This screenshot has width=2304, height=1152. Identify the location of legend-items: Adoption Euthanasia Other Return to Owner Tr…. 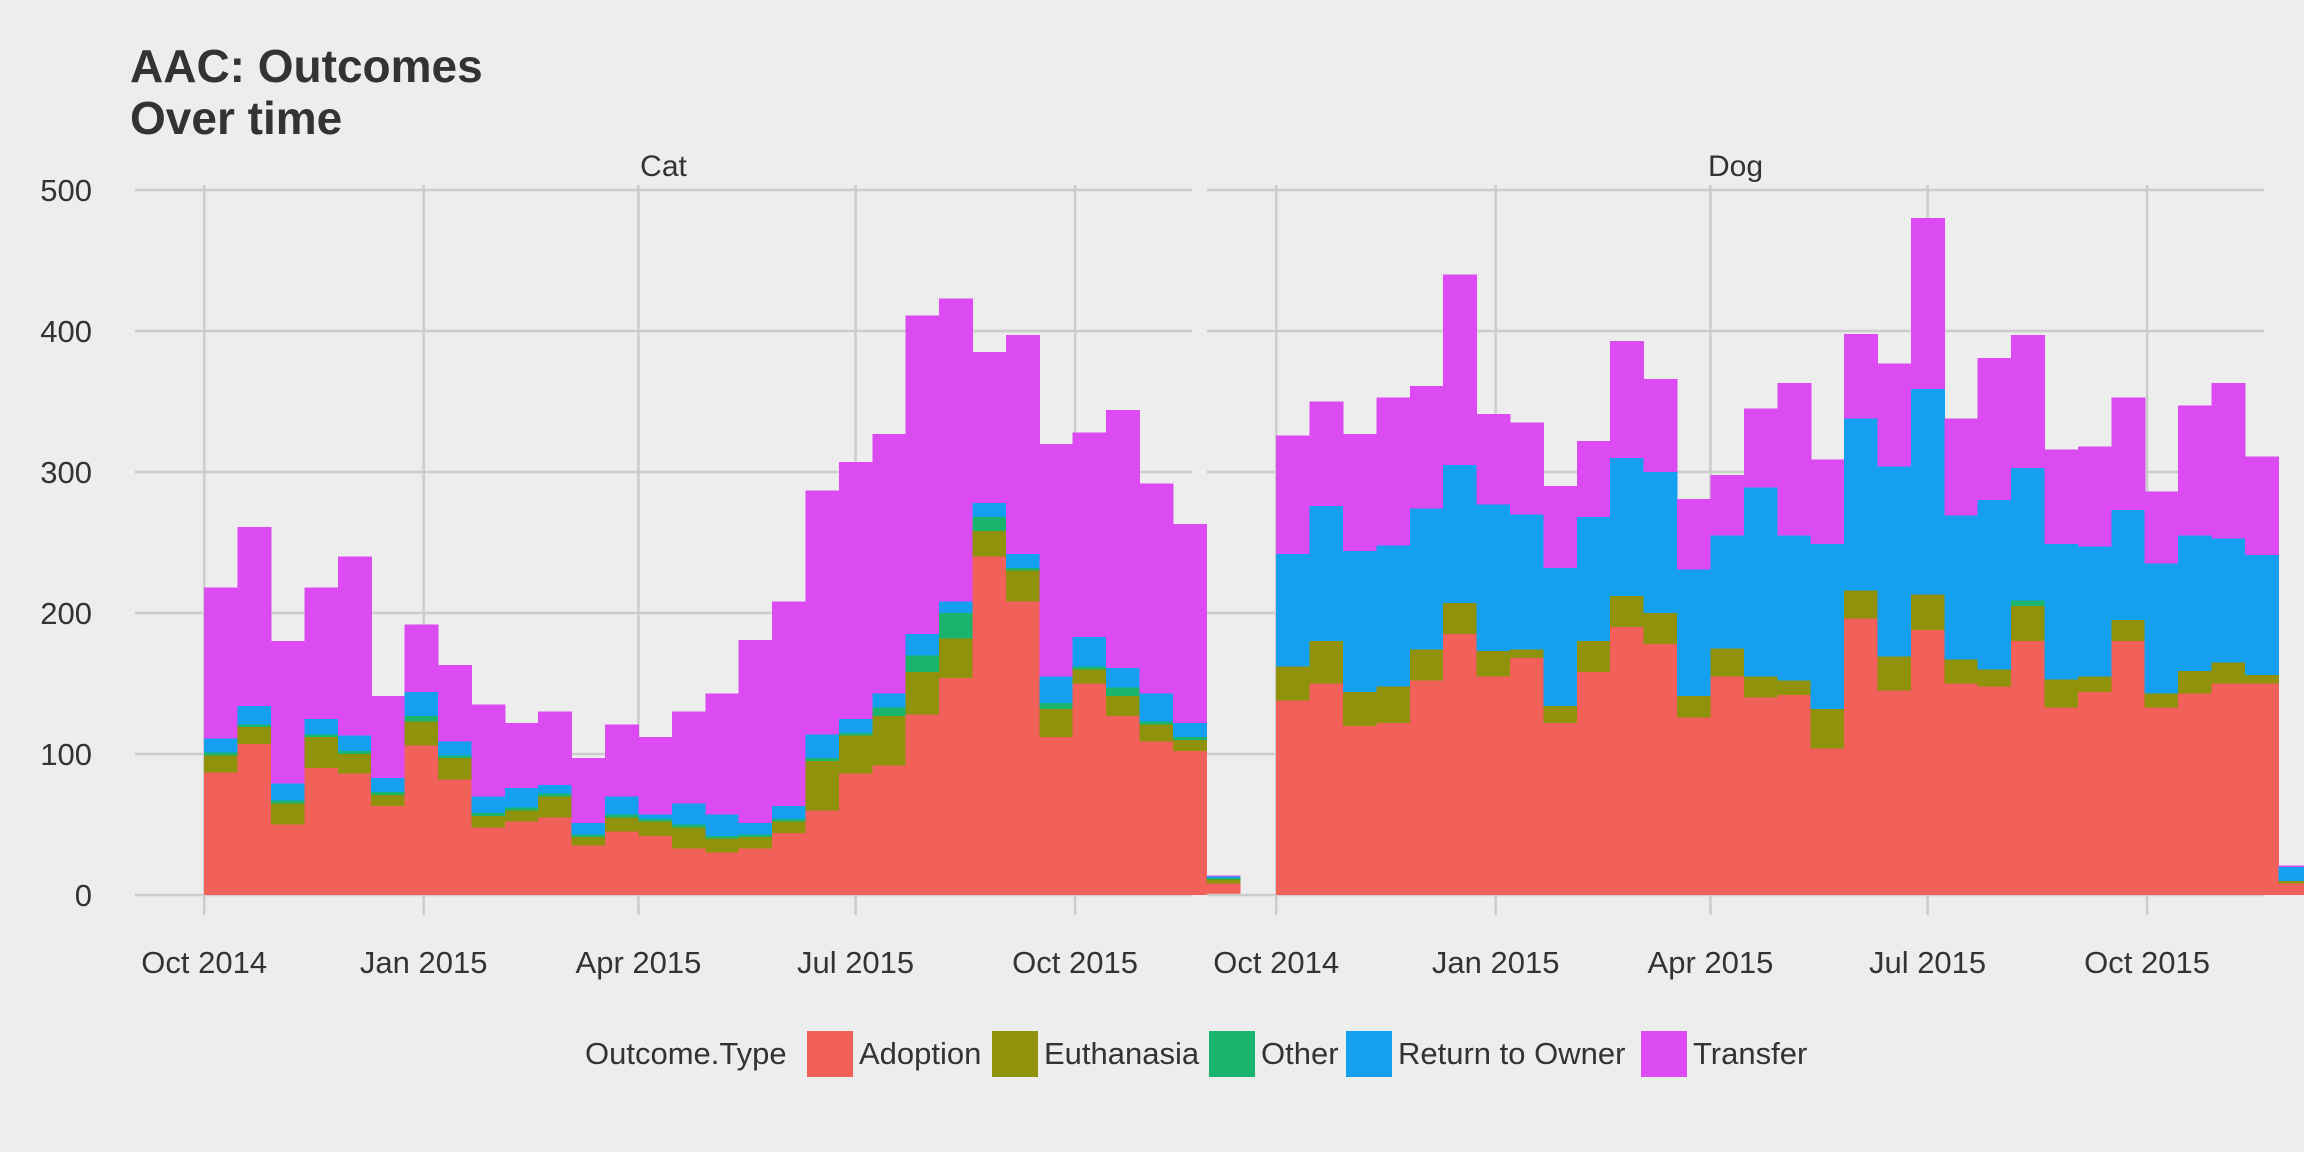
(1307, 1054).